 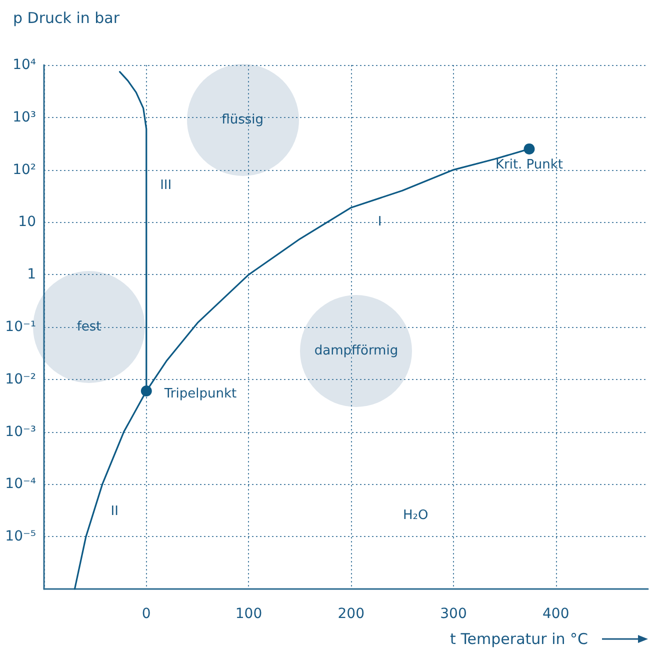 I want to click on annotation: III, so click(x=166, y=186).